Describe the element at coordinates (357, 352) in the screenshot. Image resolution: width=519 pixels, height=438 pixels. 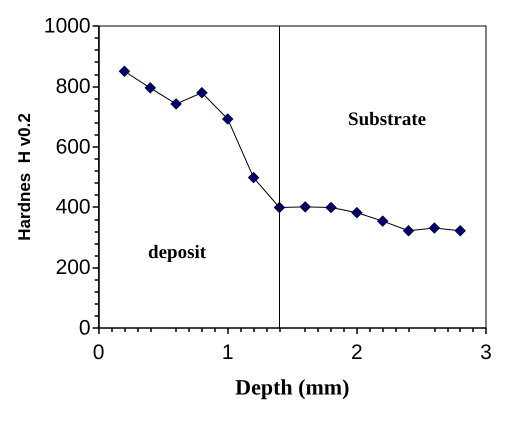
I see `x-tick-label: 2` at that location.